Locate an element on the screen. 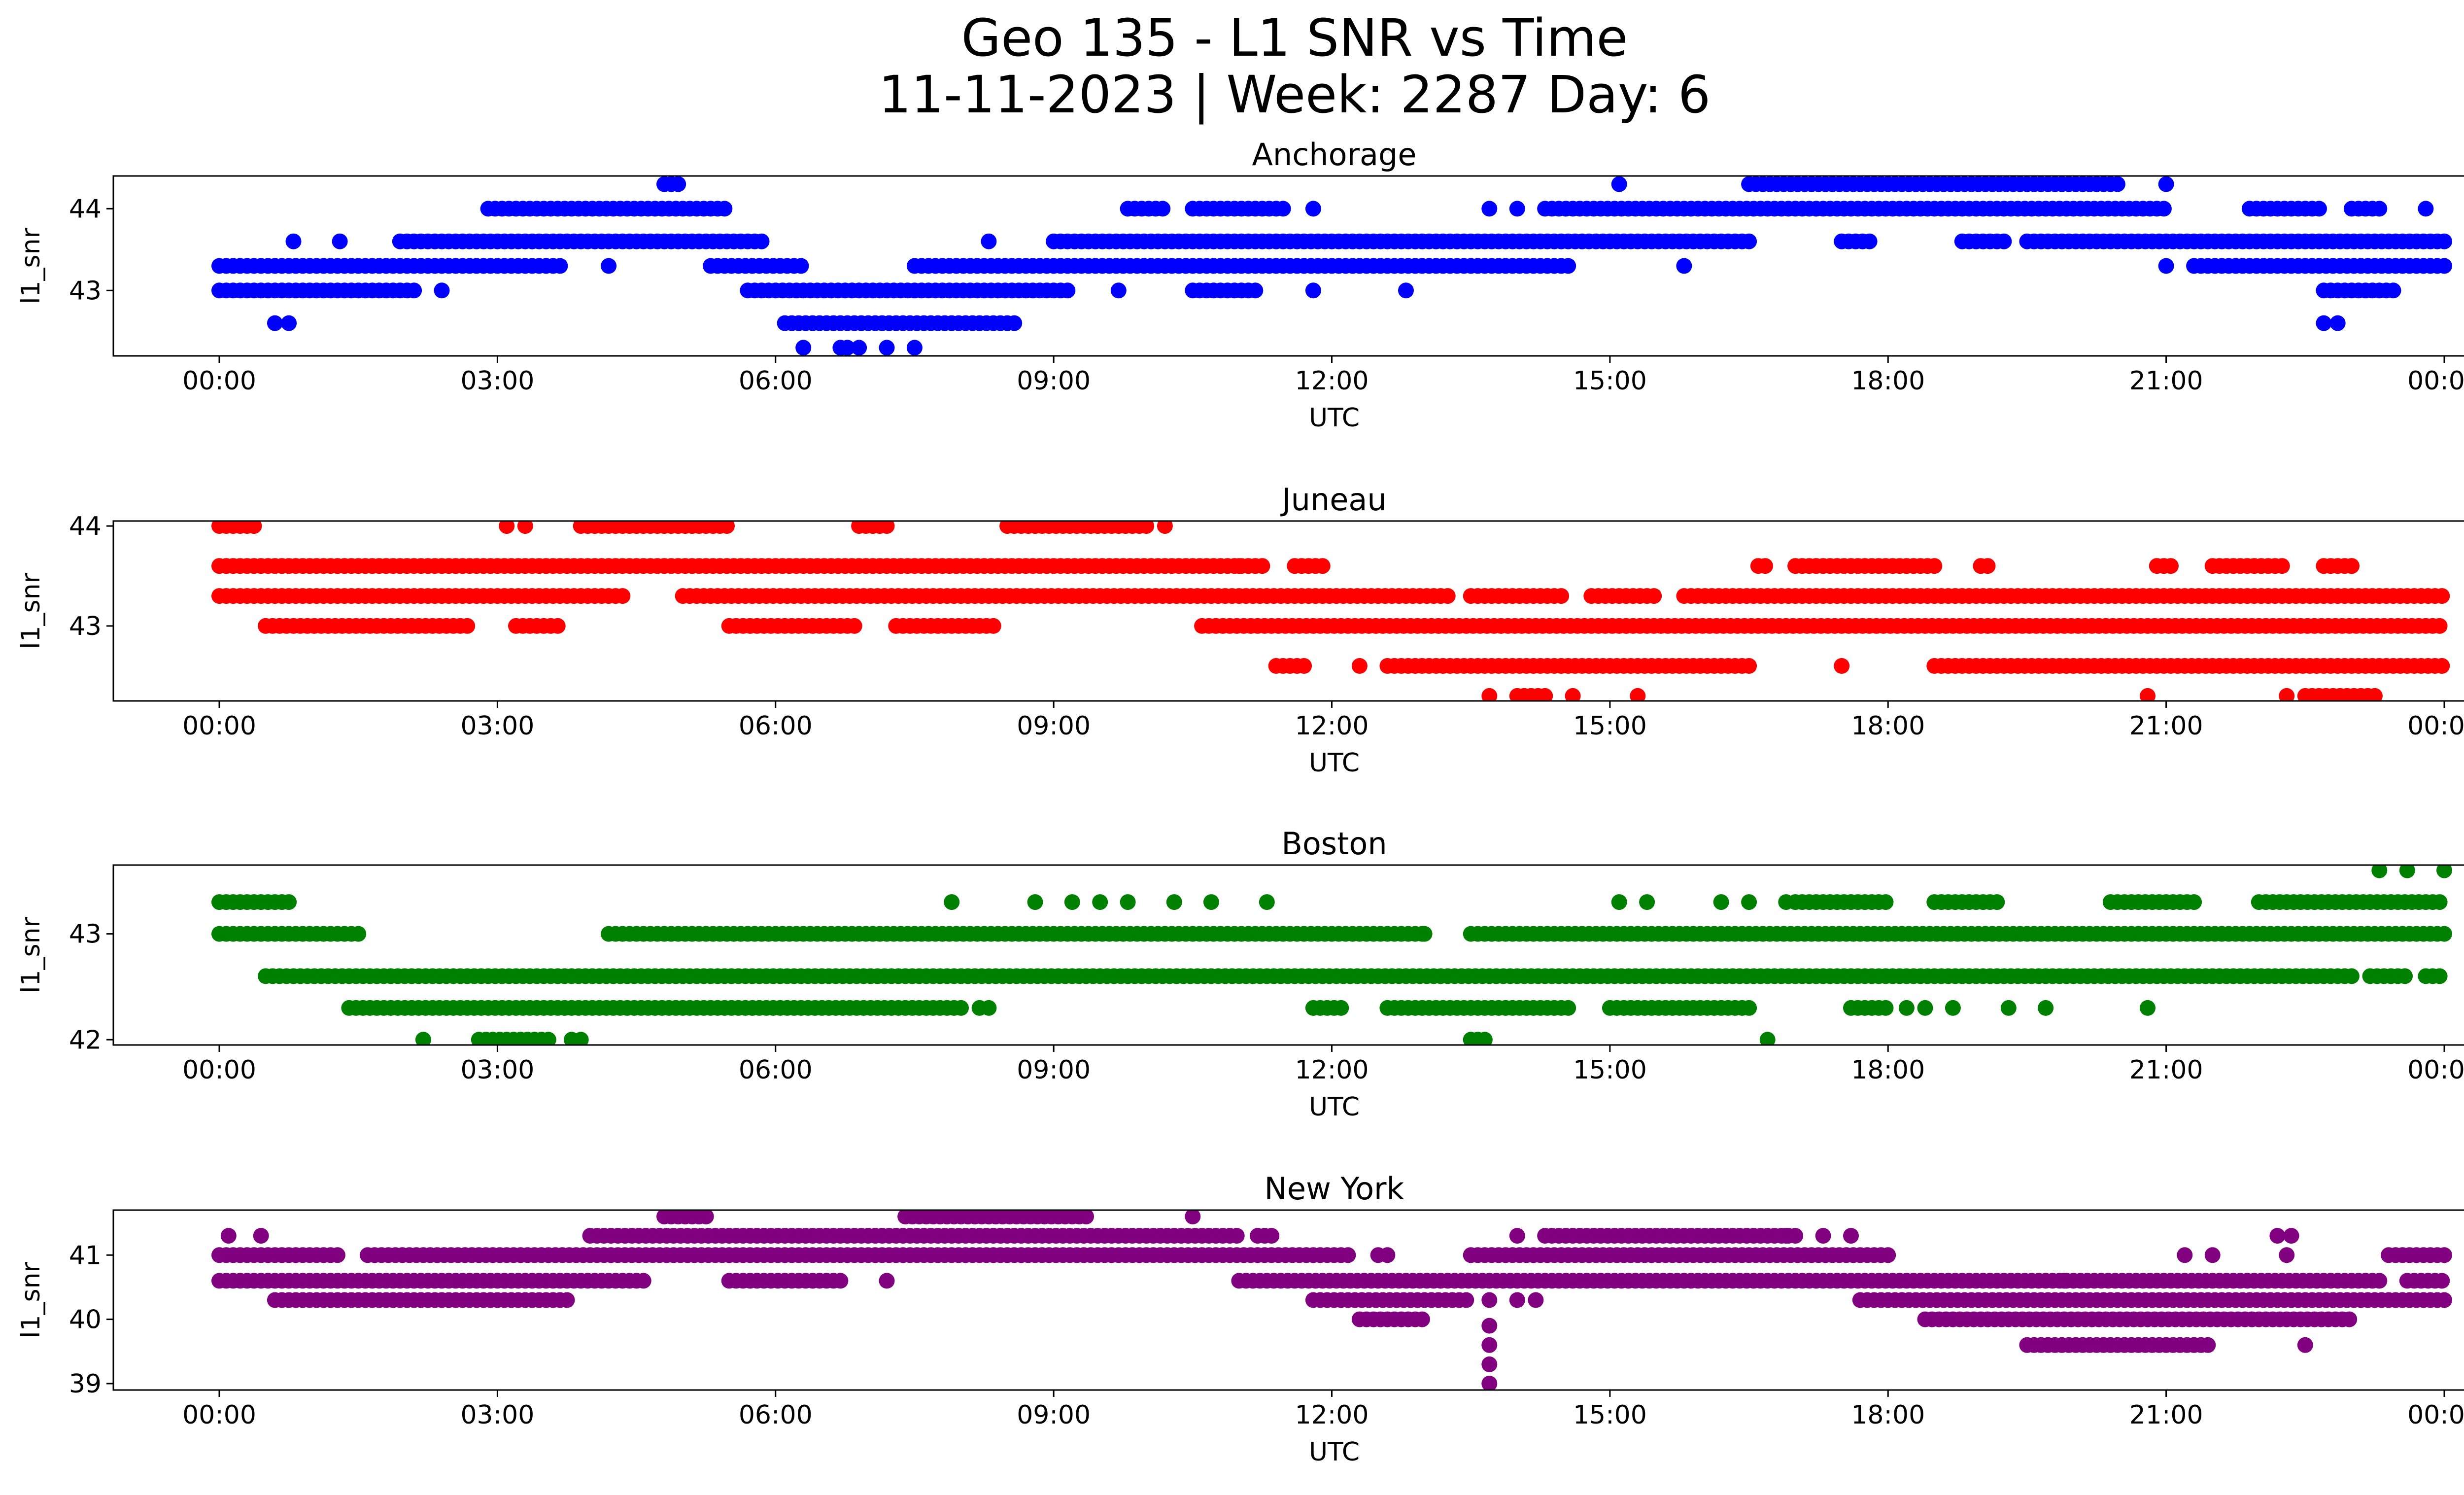 Image resolution: width=2464 pixels, height=1495 pixels. subplot-title: Juneau is located at coordinates (1333, 500).